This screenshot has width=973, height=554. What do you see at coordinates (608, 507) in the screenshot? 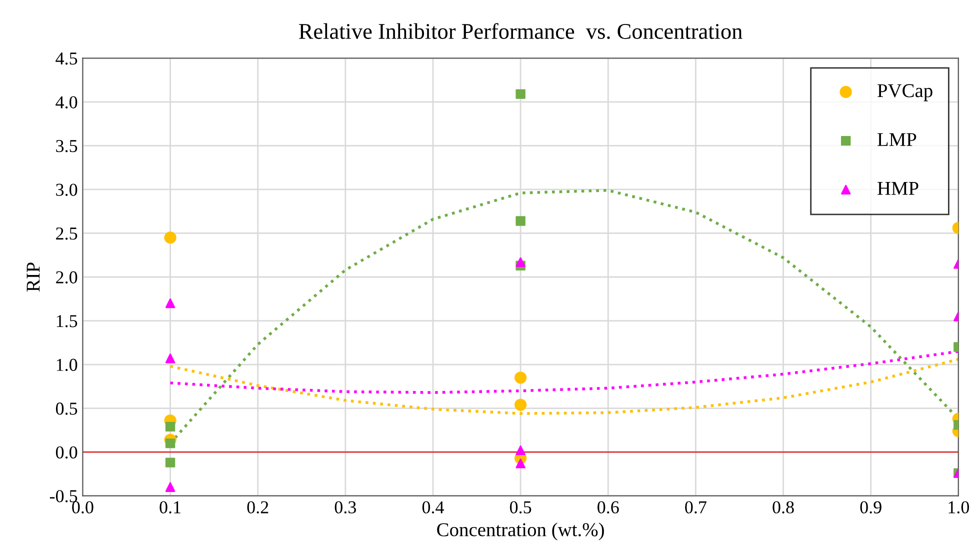
I see `x-tick-label: 0.6` at bounding box center [608, 507].